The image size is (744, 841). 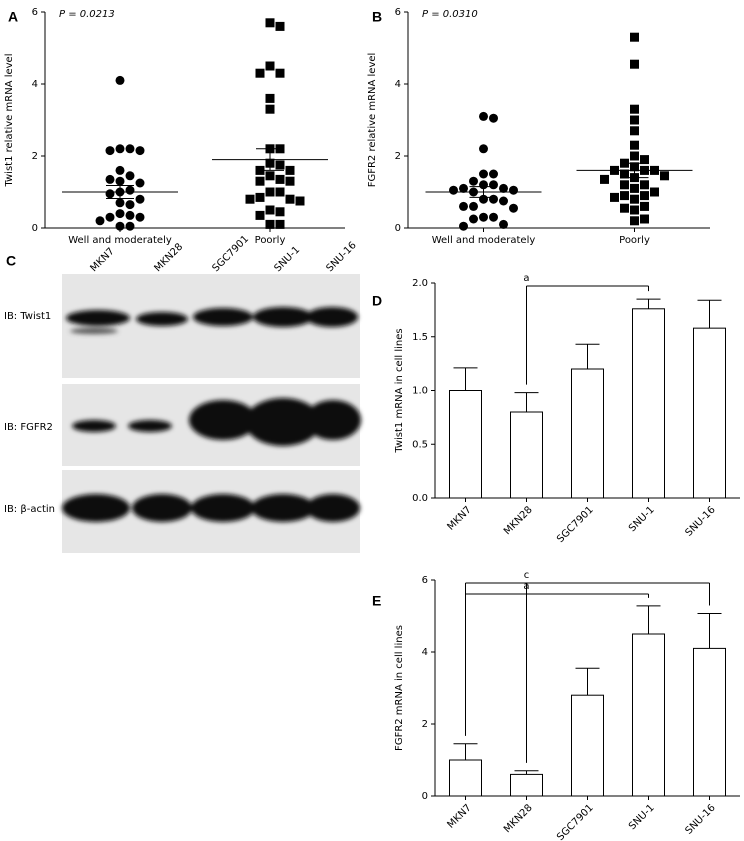 What do you see at coordinates (211, 414) in the screenshot?
I see `bands` at bounding box center [211, 414].